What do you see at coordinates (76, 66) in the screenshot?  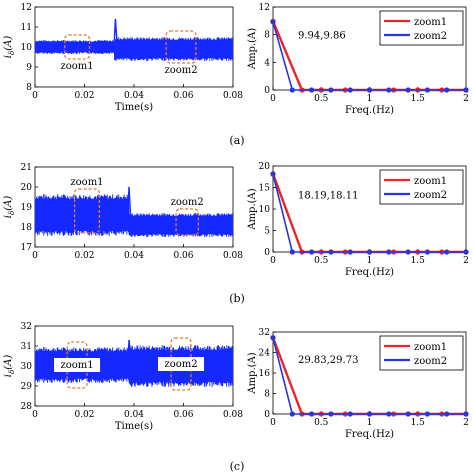 I see `panel-a-time-zoom-label: zoom1` at bounding box center [76, 66].